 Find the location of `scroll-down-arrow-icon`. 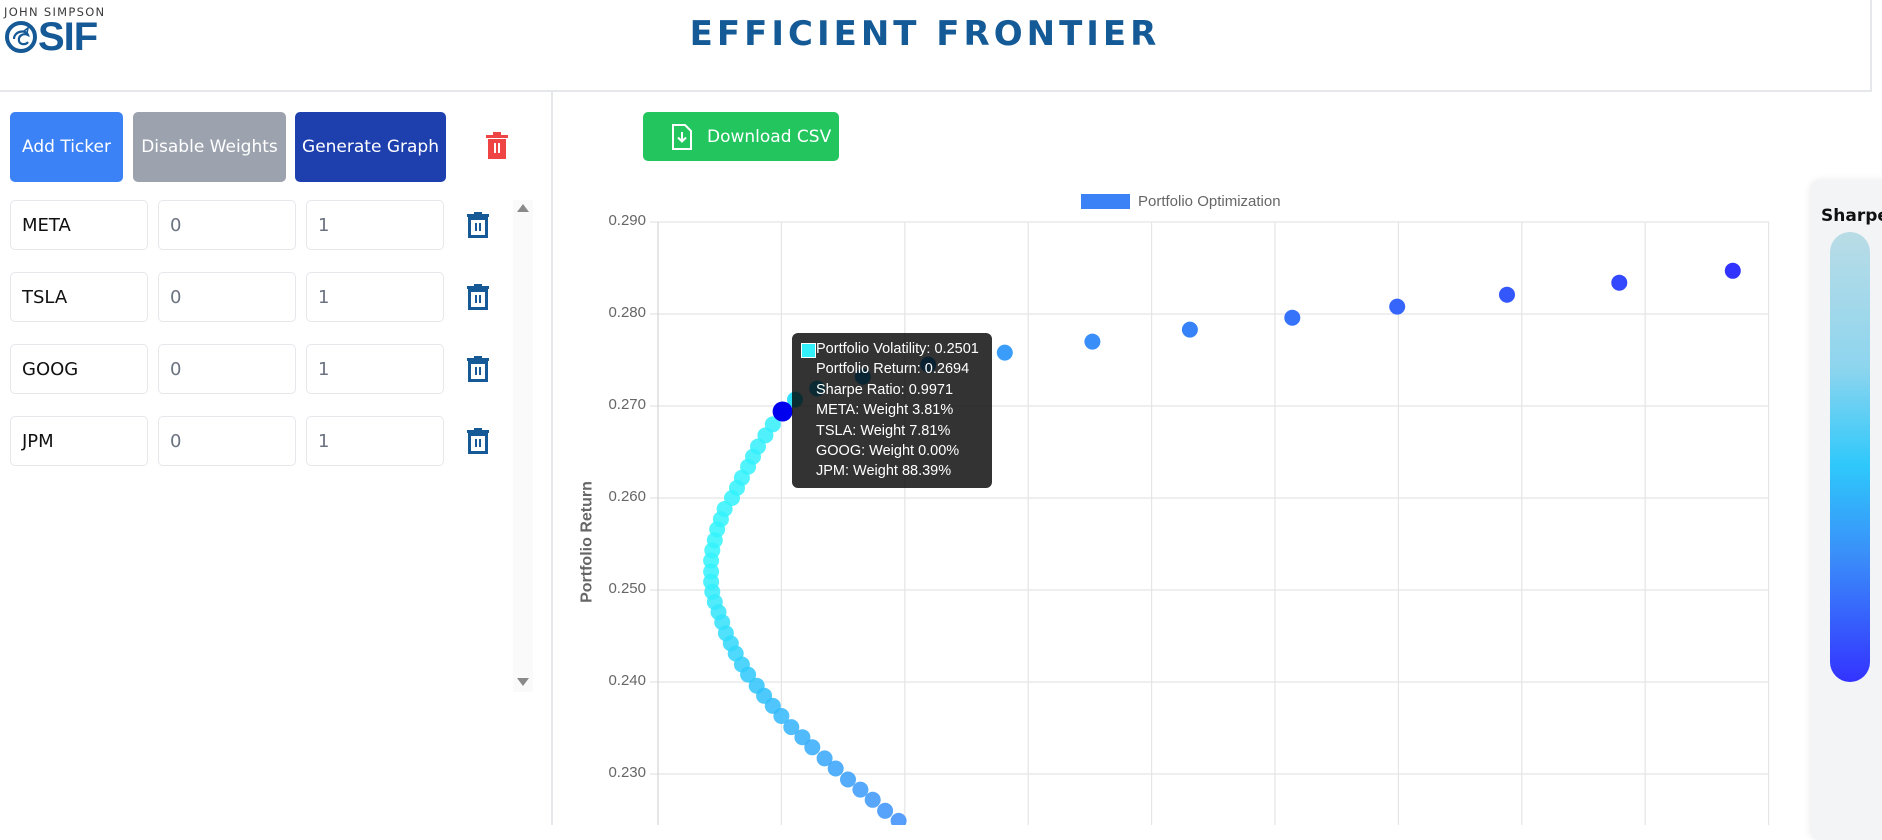

scroll-down-arrow-icon is located at coordinates (523, 682).